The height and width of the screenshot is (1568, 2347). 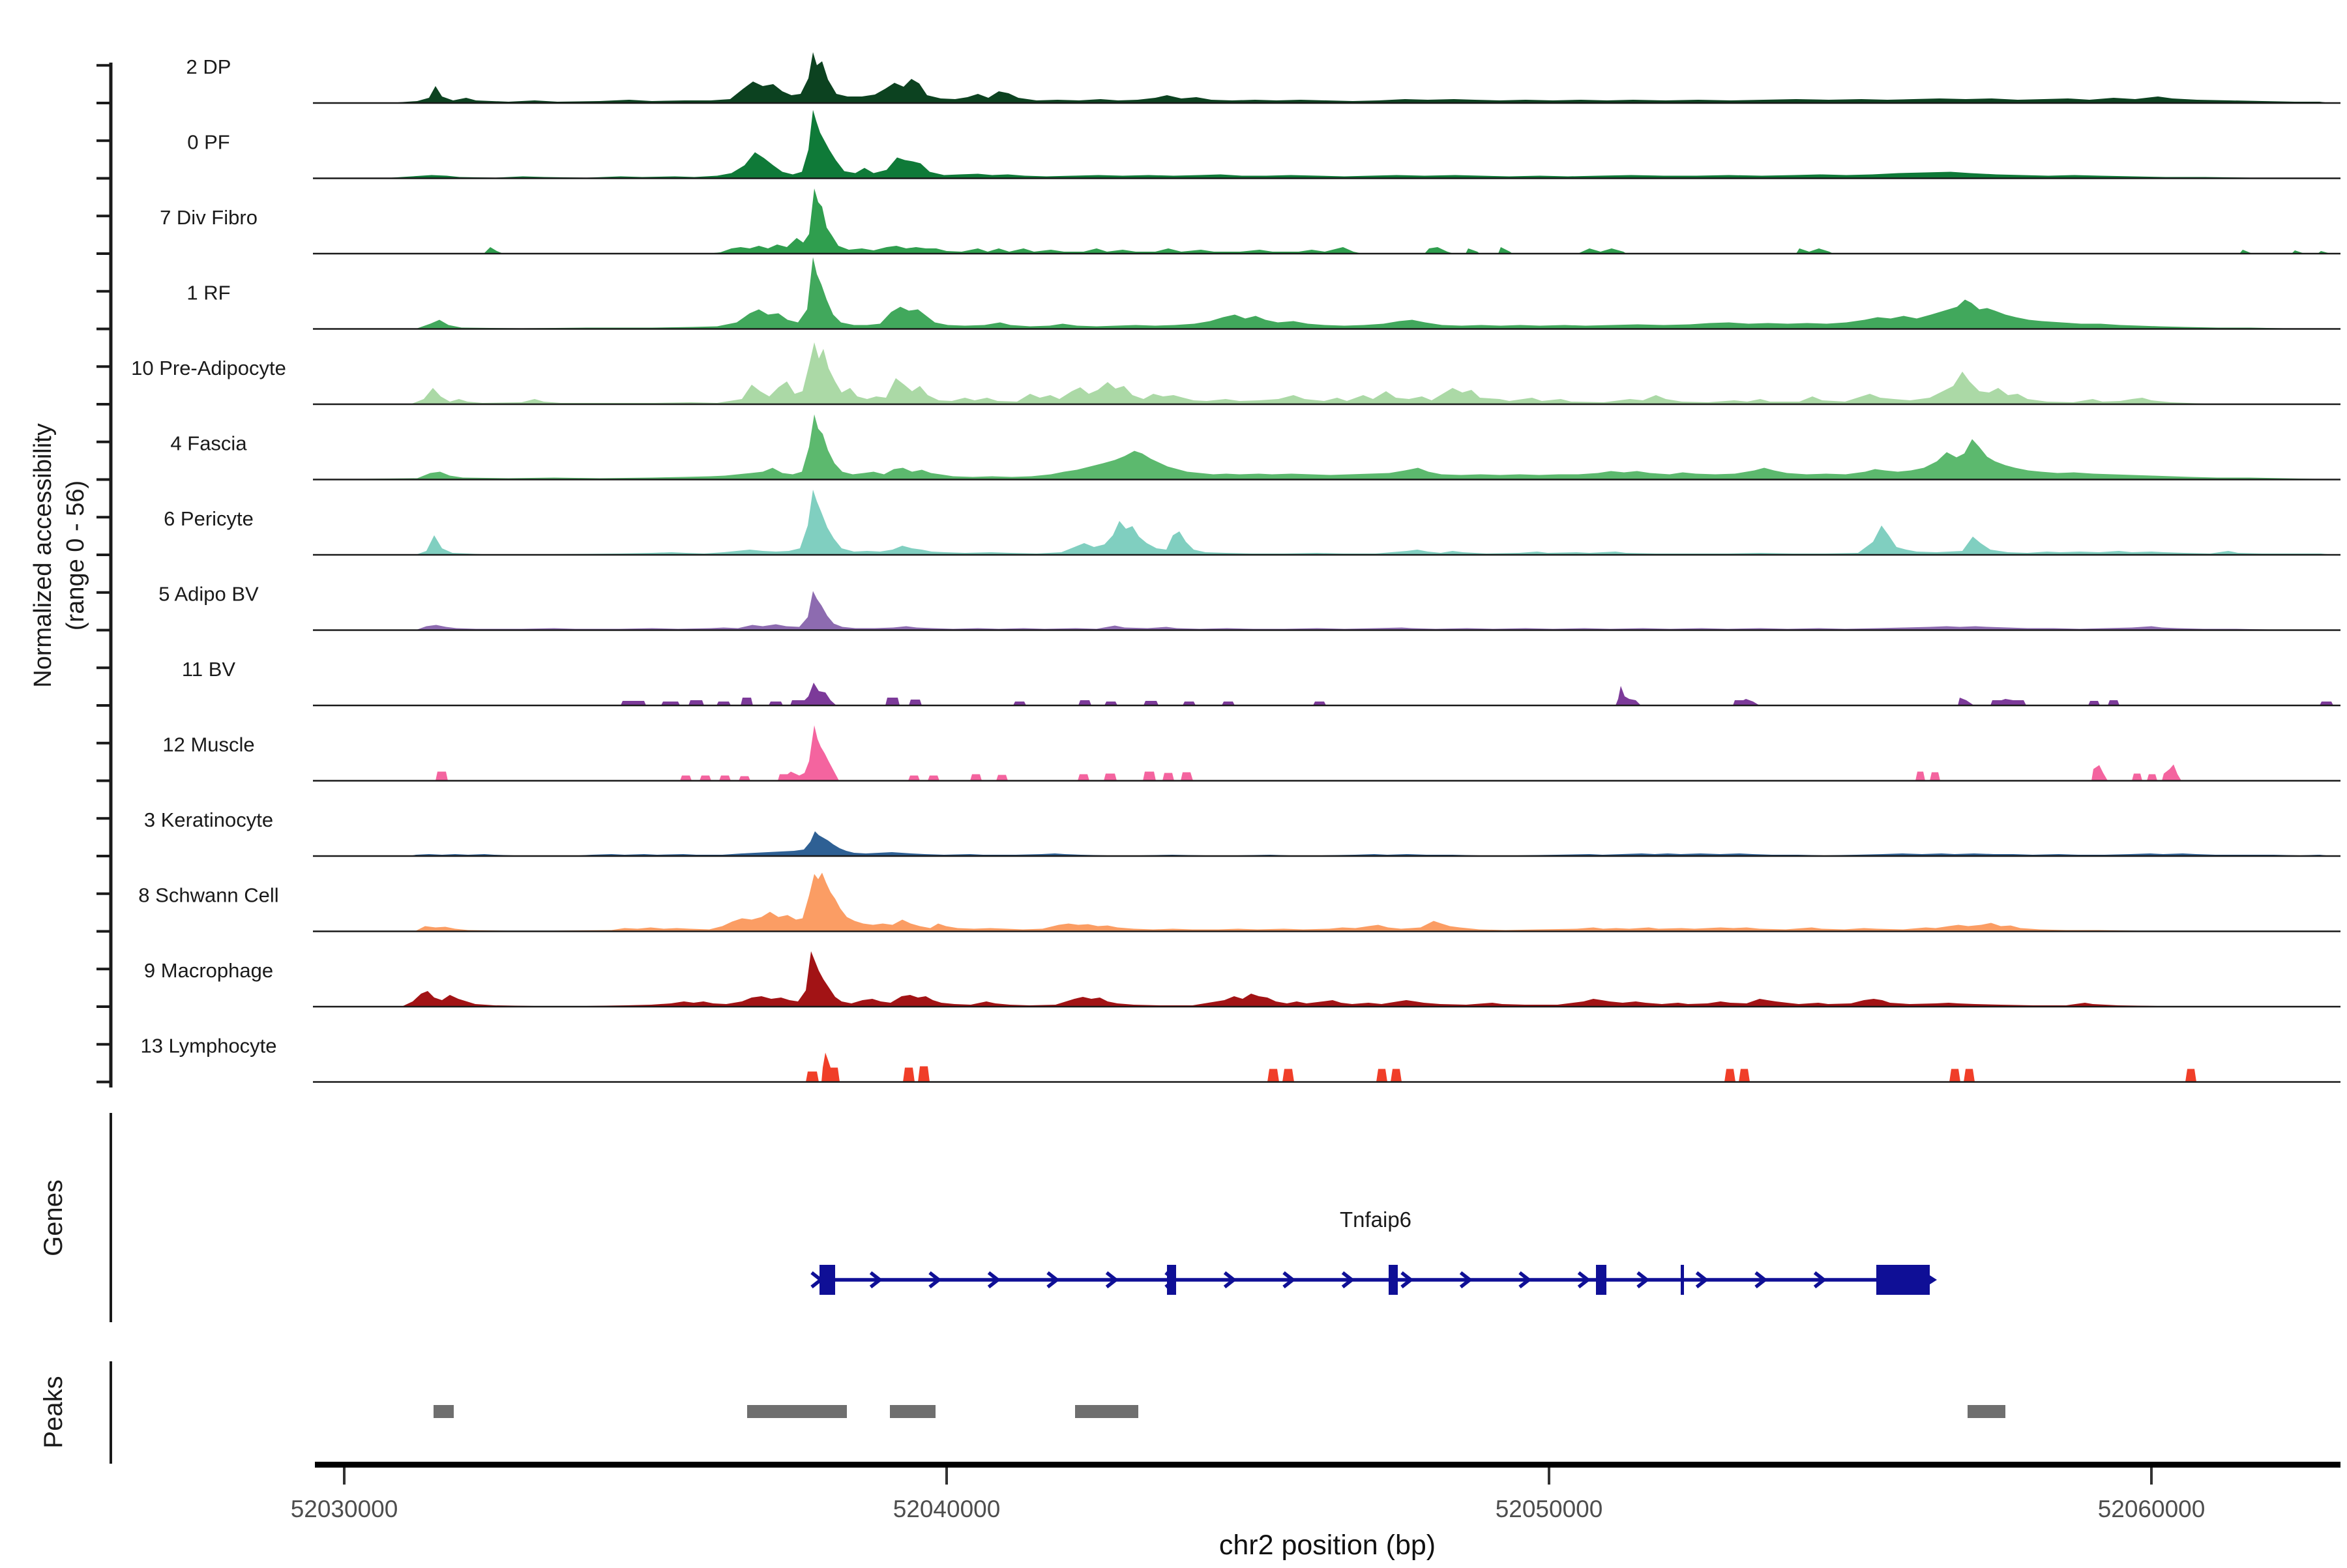 What do you see at coordinates (208, 745) in the screenshot?
I see `track-label-12-muscle: 12 Muscle` at bounding box center [208, 745].